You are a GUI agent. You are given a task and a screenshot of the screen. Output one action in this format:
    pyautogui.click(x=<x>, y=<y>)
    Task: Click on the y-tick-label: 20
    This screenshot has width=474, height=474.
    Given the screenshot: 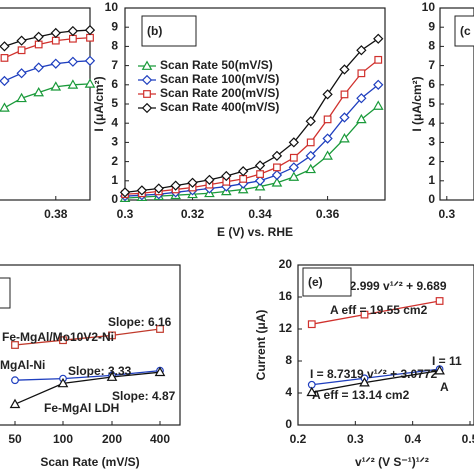 What is the action you would take?
    pyautogui.click(x=286, y=264)
    